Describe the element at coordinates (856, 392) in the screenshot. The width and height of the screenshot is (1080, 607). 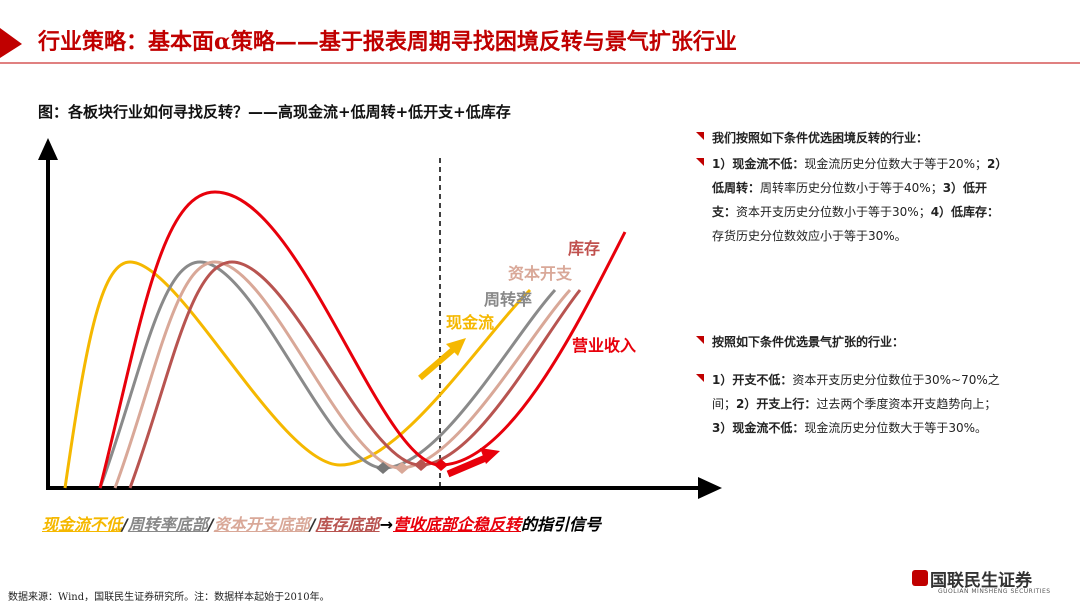
I see `run: 资本开支历史分位数位于30%~70%之间；` at that location.